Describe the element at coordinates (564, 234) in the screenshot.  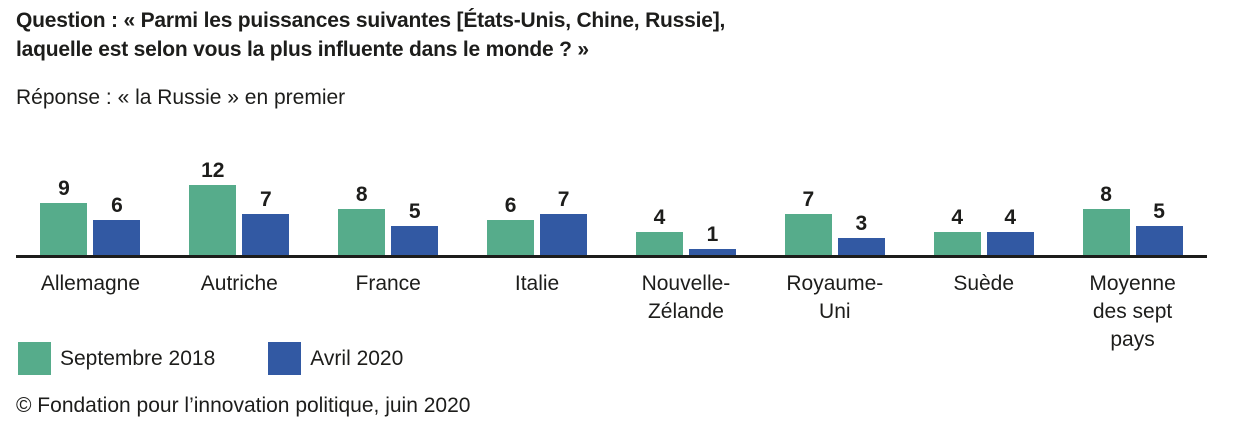
I see `bar-avril-2020-italie` at that location.